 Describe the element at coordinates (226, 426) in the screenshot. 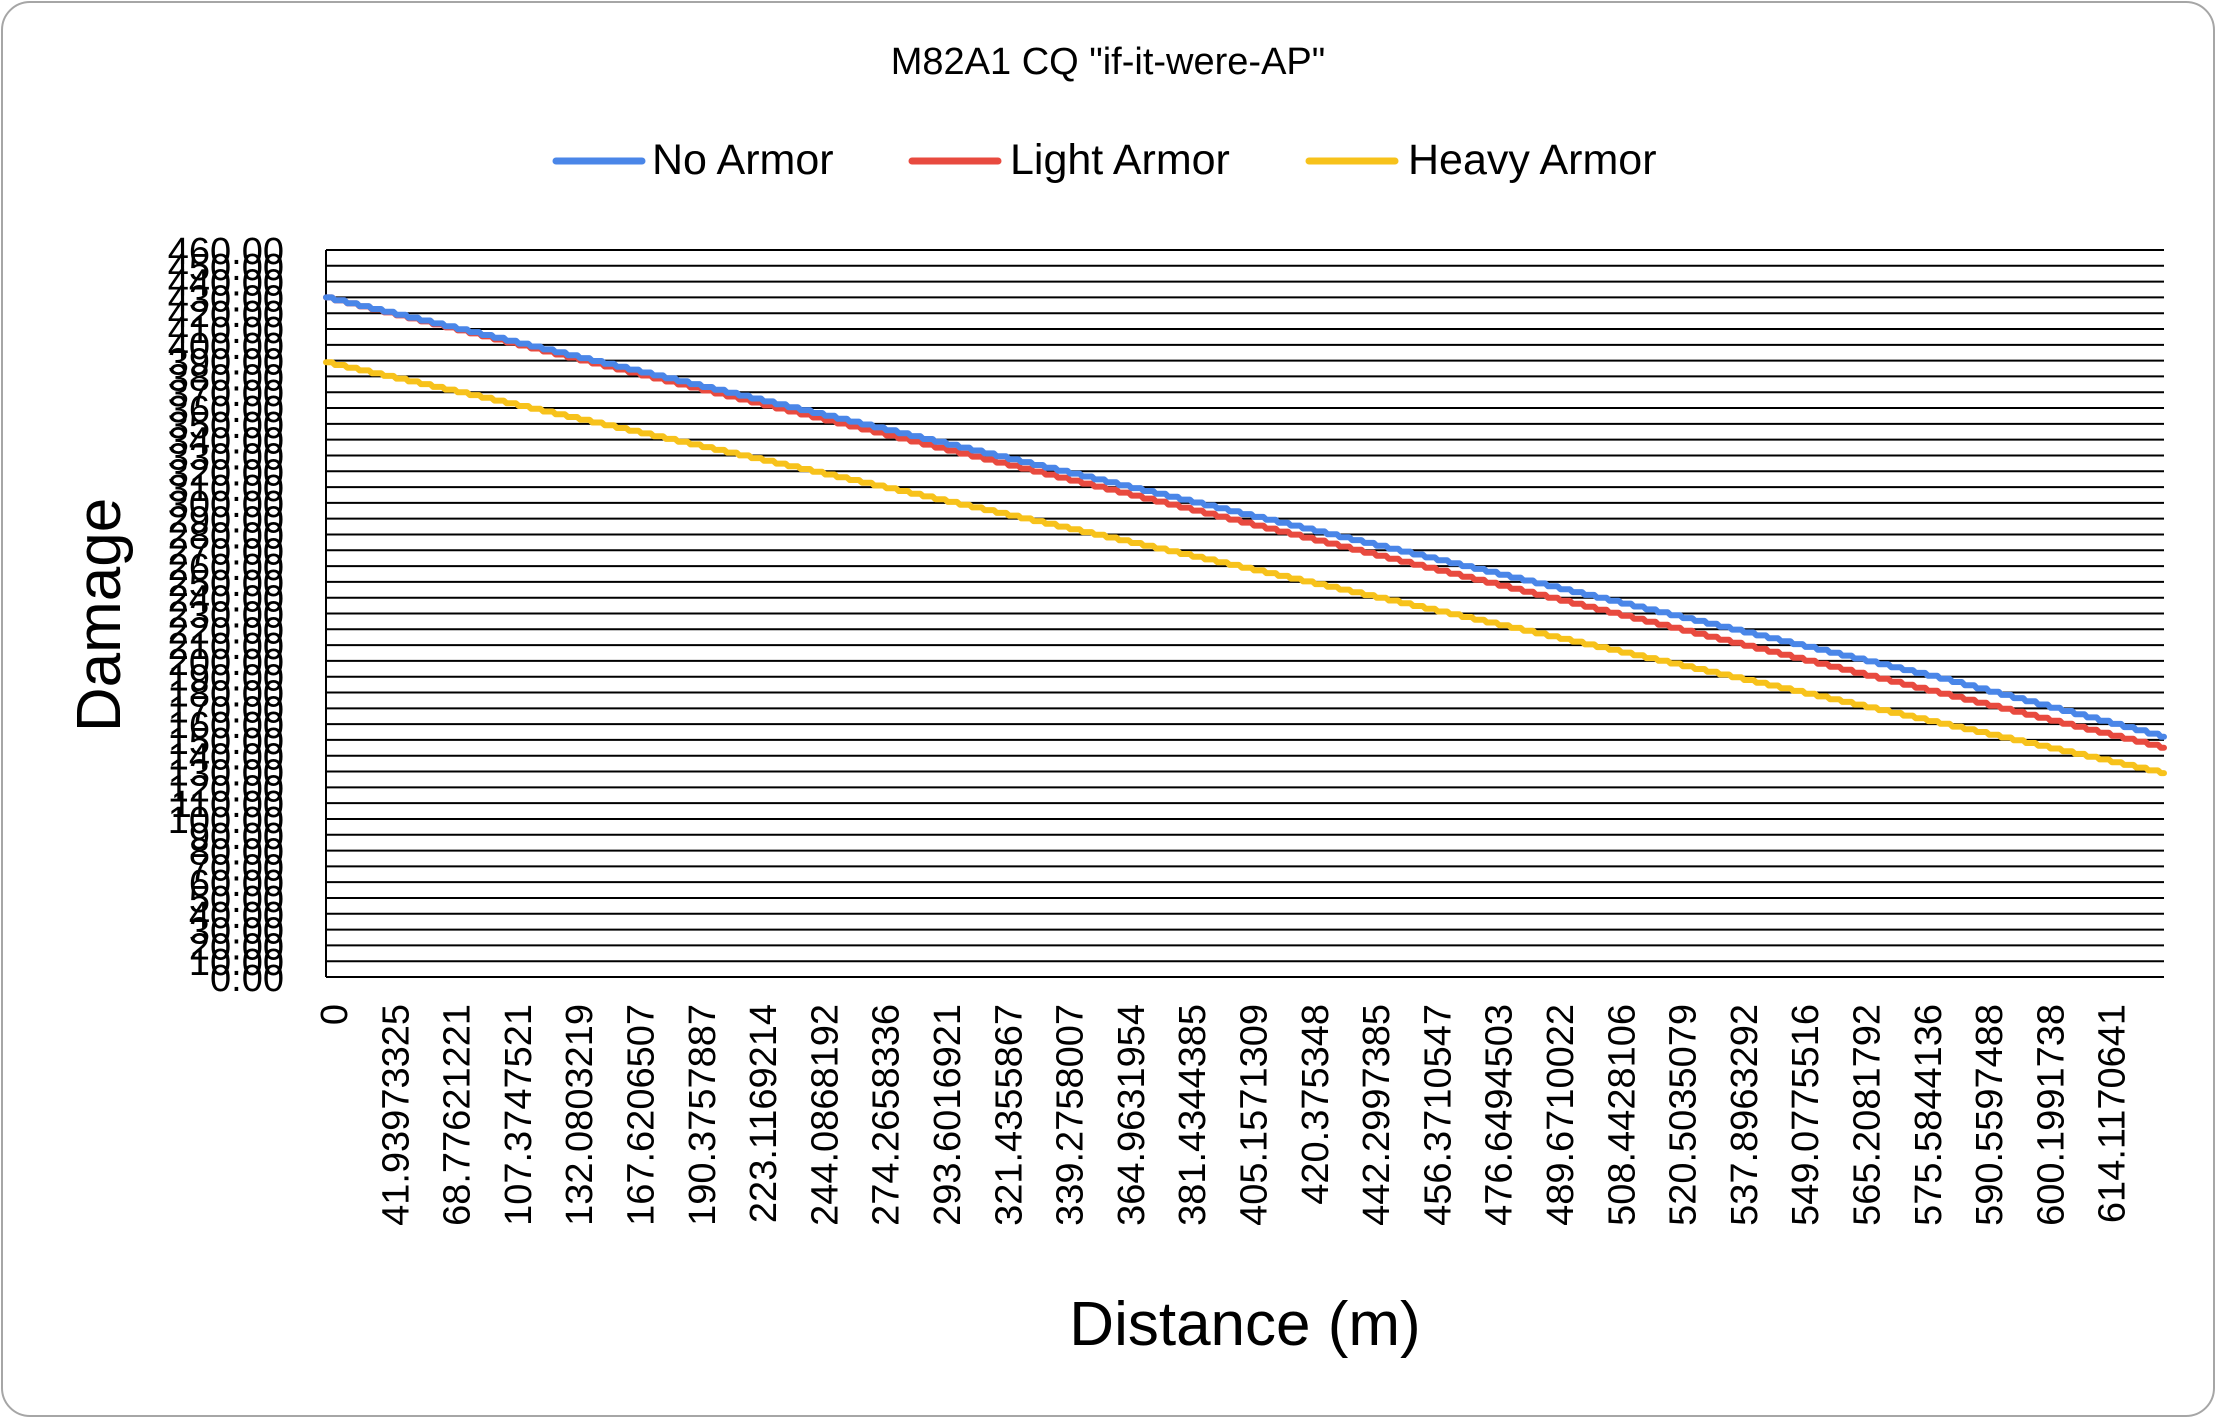

I see `y-tick-label: 350.00` at that location.